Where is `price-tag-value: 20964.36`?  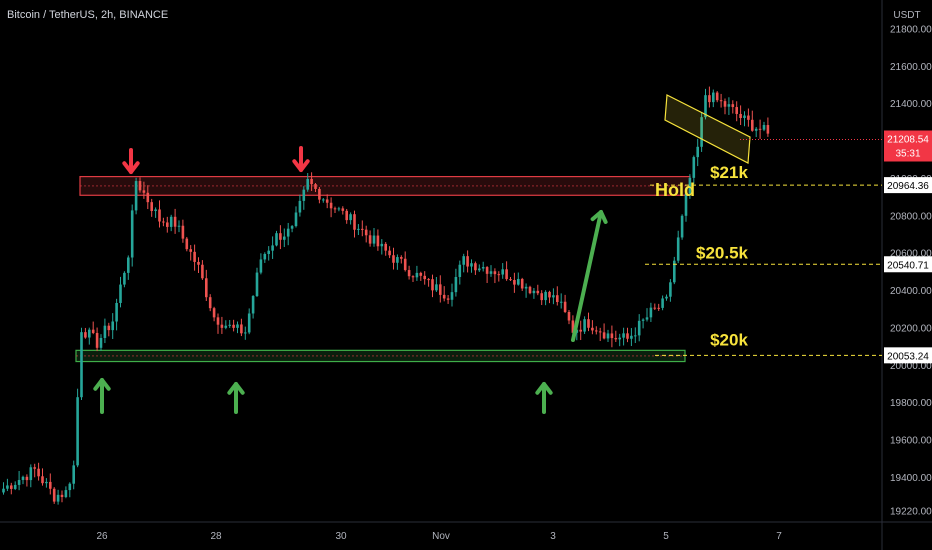 price-tag-value: 20964.36 is located at coordinates (908, 186).